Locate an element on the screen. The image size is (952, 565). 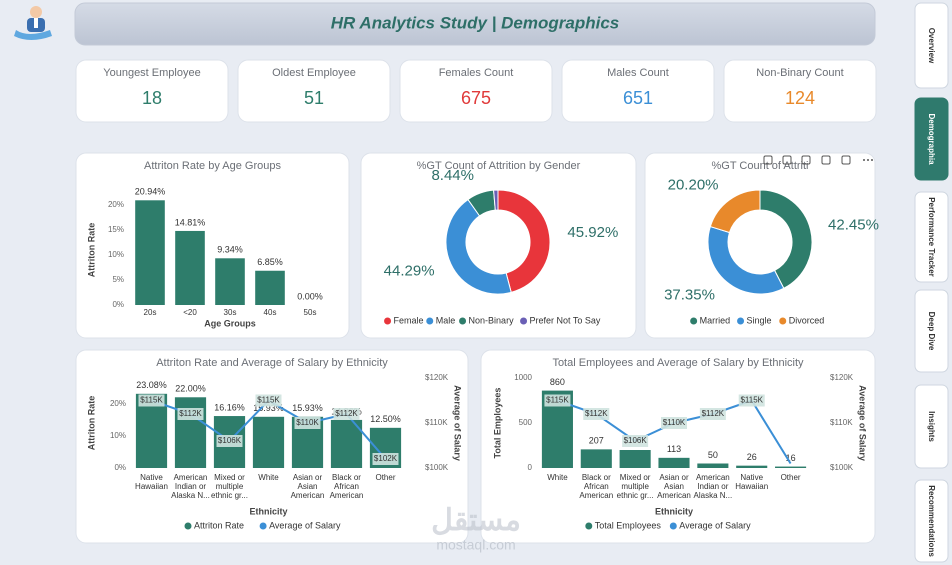
x-tick-label: White is located at coordinates (557, 477).